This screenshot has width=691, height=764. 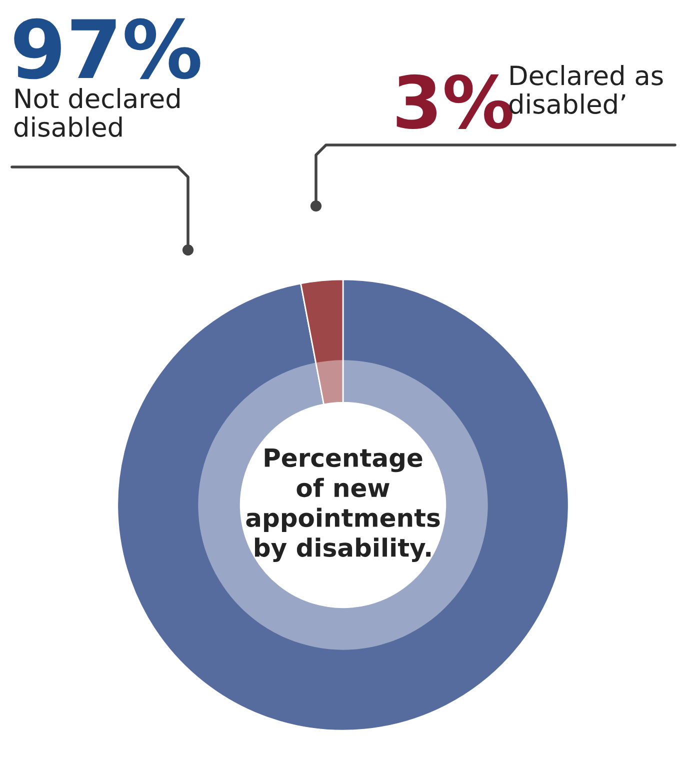 What do you see at coordinates (97, 112) in the screenshot?
I see `slice-label: Not declared disabled` at bounding box center [97, 112].